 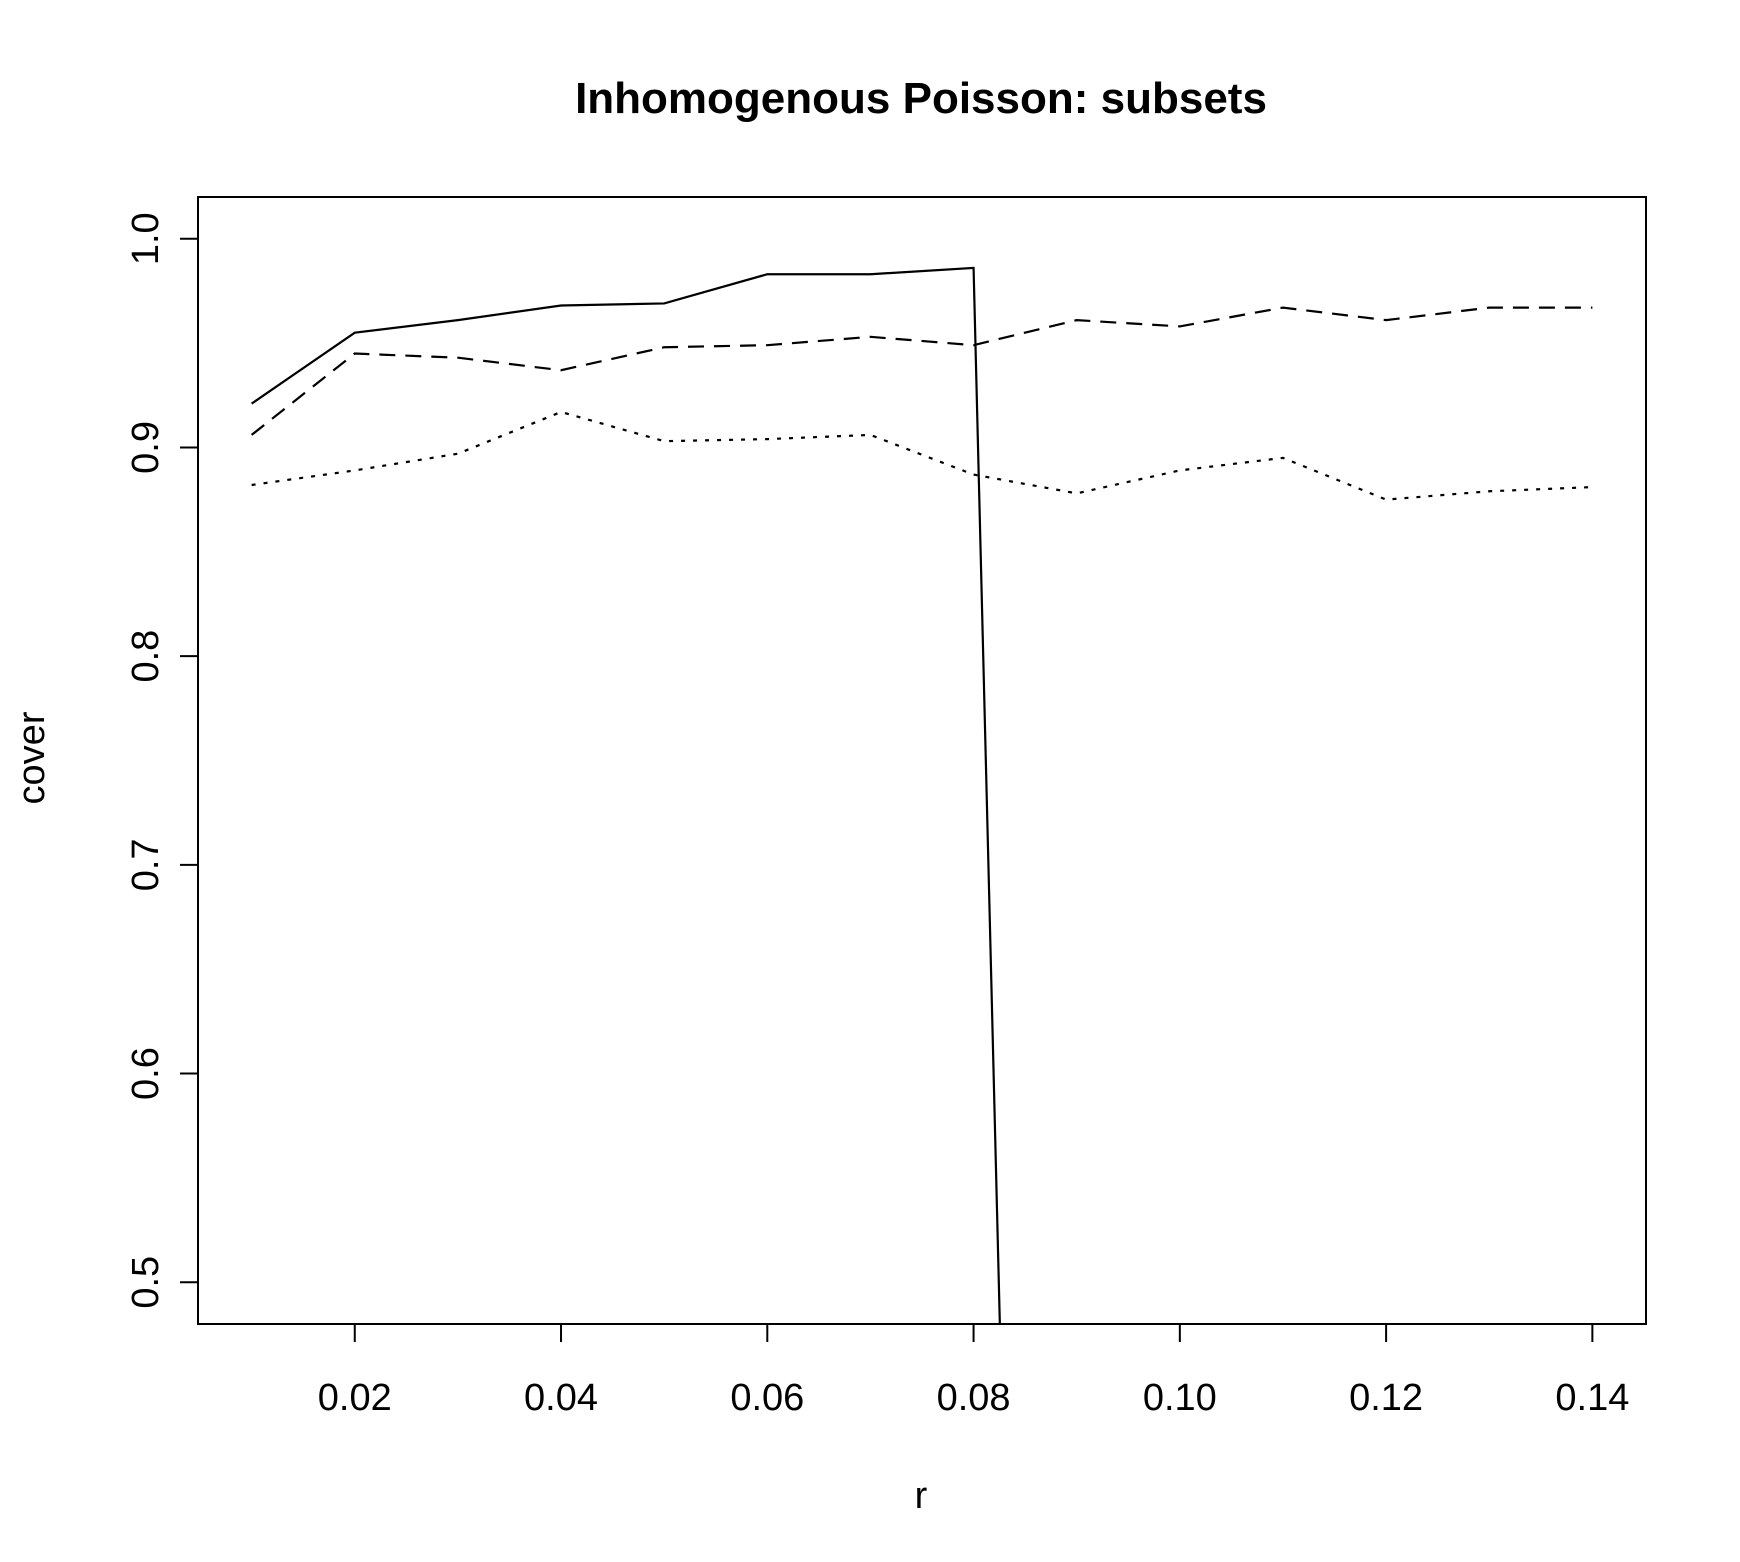 I want to click on y-tick-label: 0.5, so click(x=146, y=1282).